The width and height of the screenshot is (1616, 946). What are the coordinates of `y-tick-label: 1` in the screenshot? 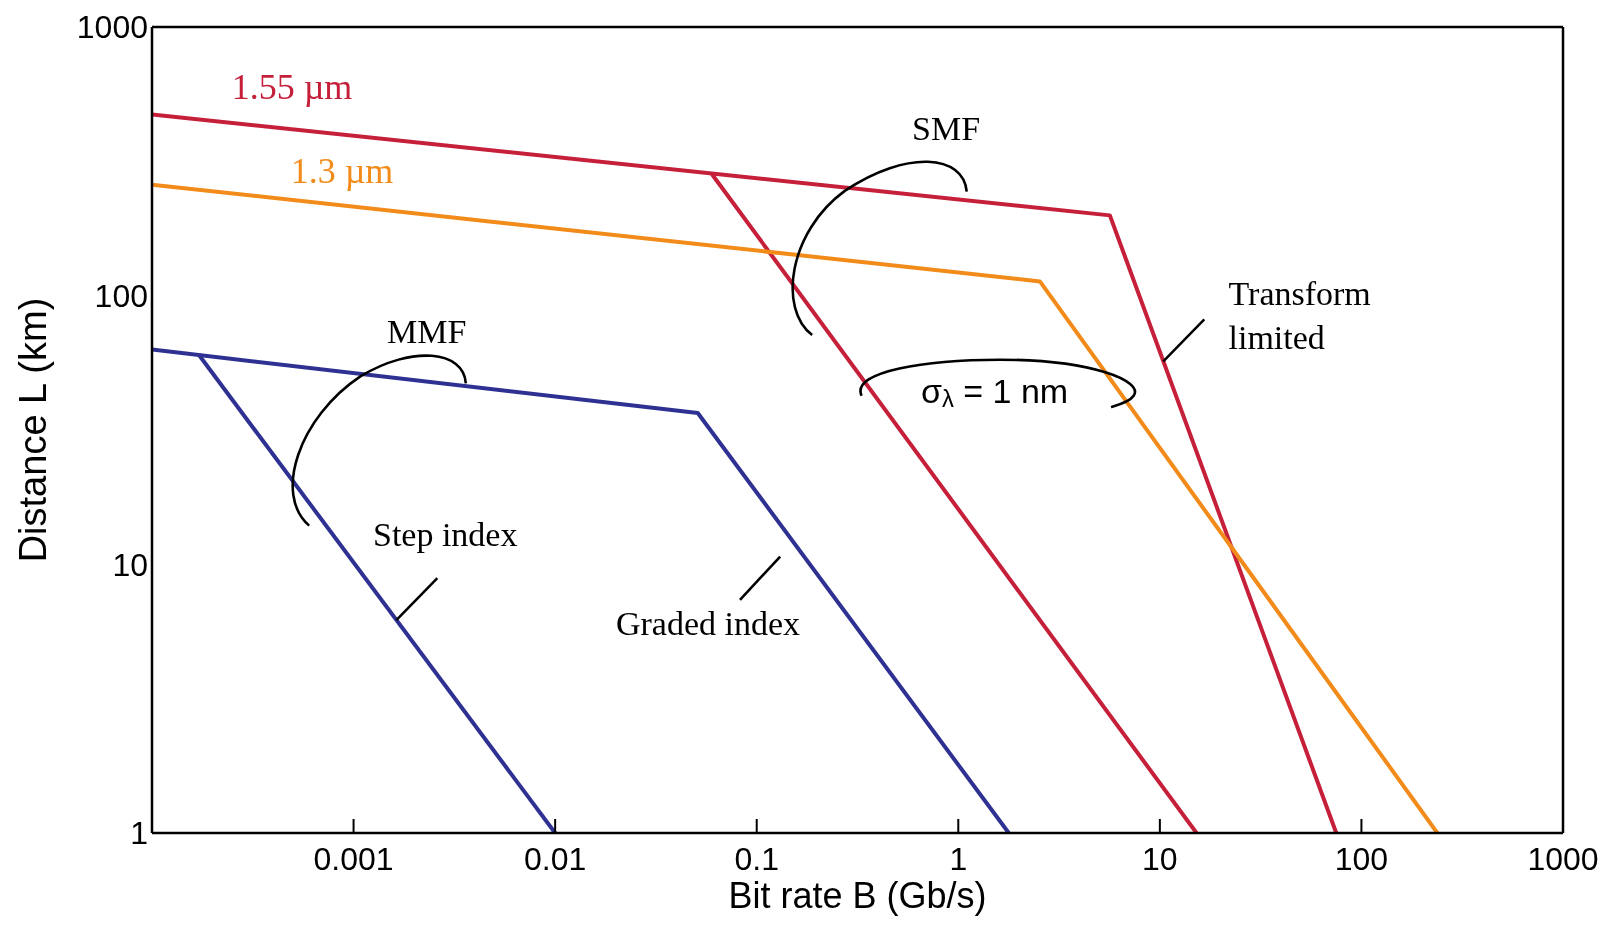 It's located at (139, 833).